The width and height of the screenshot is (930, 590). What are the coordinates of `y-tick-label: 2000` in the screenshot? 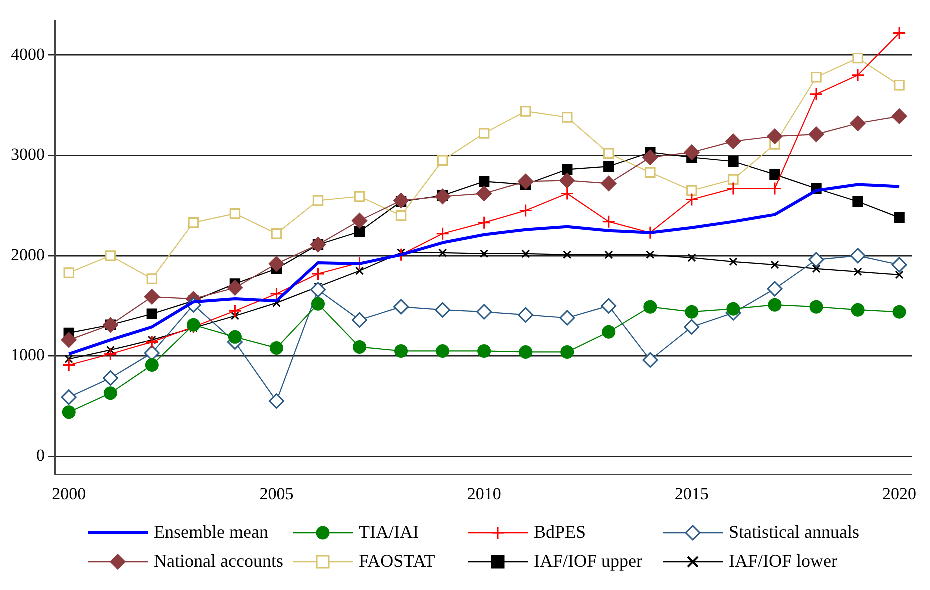 It's located at (28, 254).